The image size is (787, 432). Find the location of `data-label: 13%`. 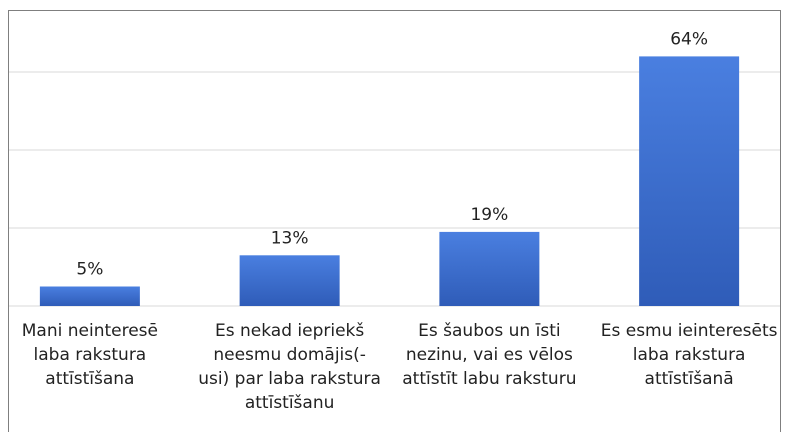

data-label: 13% is located at coordinates (290, 238).